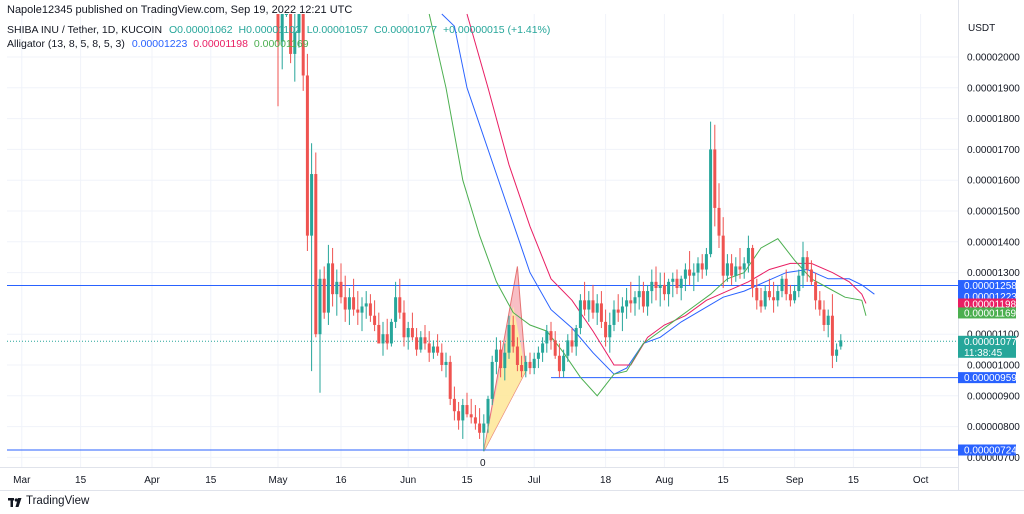 This screenshot has width=1024, height=514. I want to click on brand-name: TradingView, so click(58, 501).